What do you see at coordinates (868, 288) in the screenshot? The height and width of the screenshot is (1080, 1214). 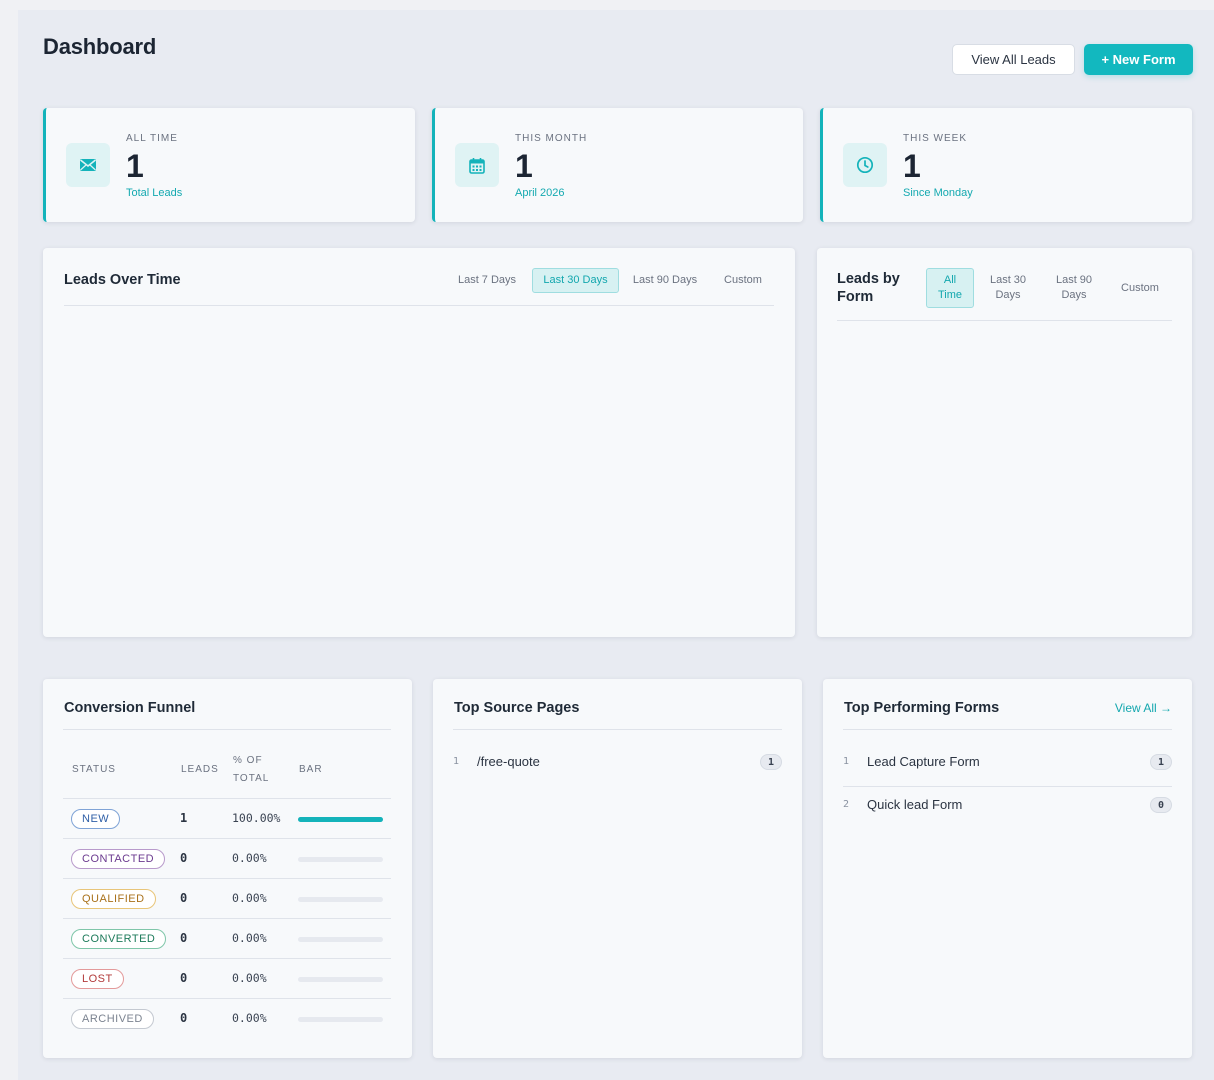 I see `card-title: Leads by Form` at bounding box center [868, 288].